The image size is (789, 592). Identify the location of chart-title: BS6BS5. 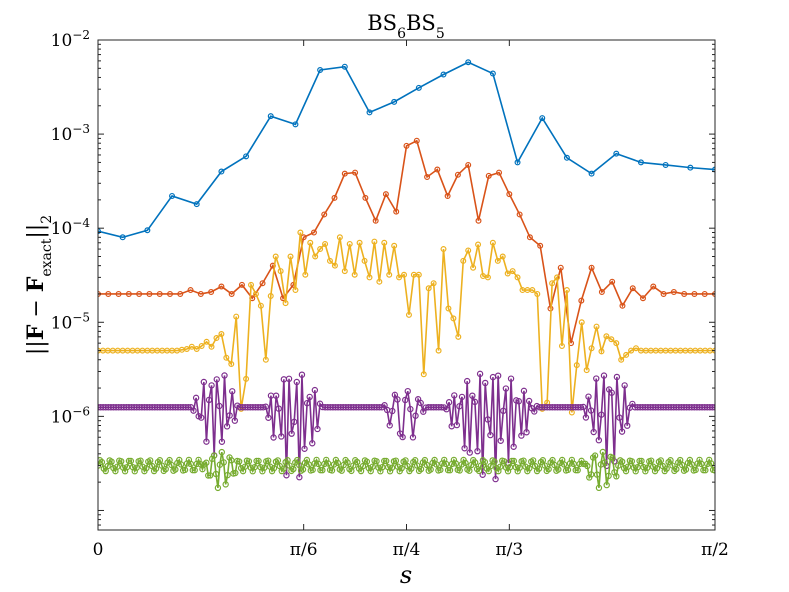
(406, 26).